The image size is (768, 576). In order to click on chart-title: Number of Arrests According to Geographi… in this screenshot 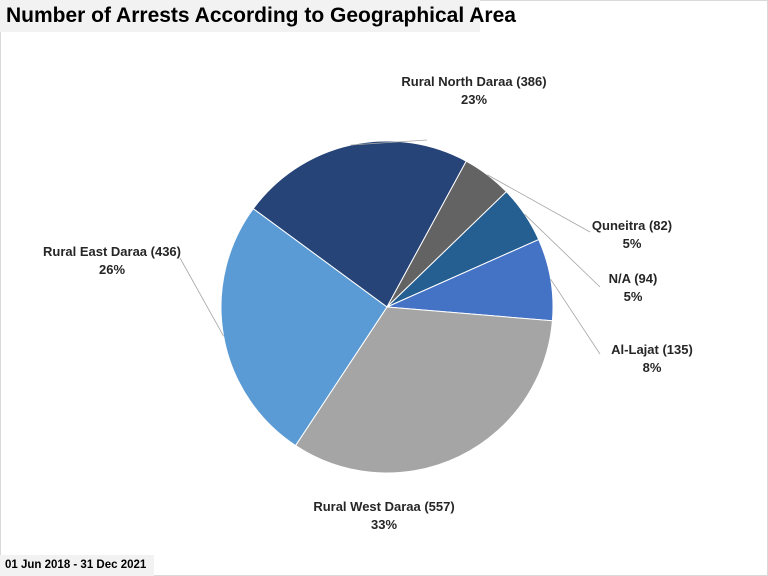, I will do `click(258, 16)`.